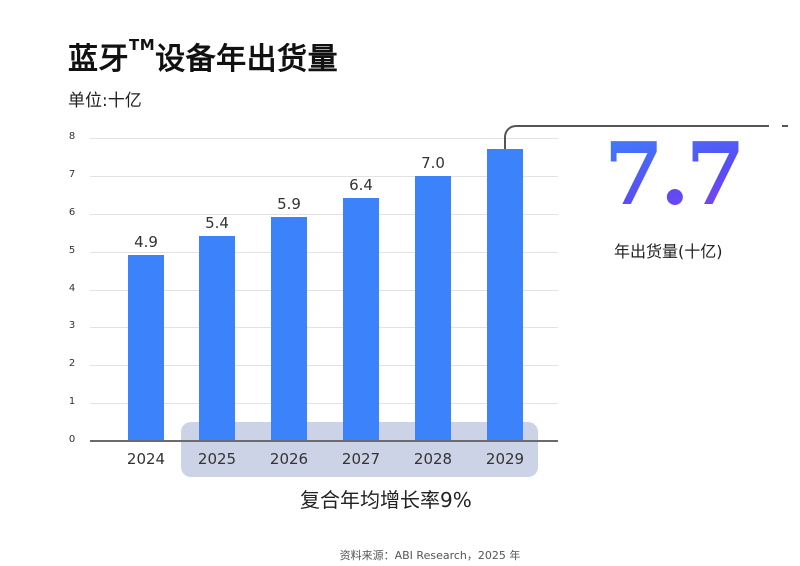 This screenshot has height=566, width=800. Describe the element at coordinates (72, 250) in the screenshot. I see `y-tick: 5` at that location.